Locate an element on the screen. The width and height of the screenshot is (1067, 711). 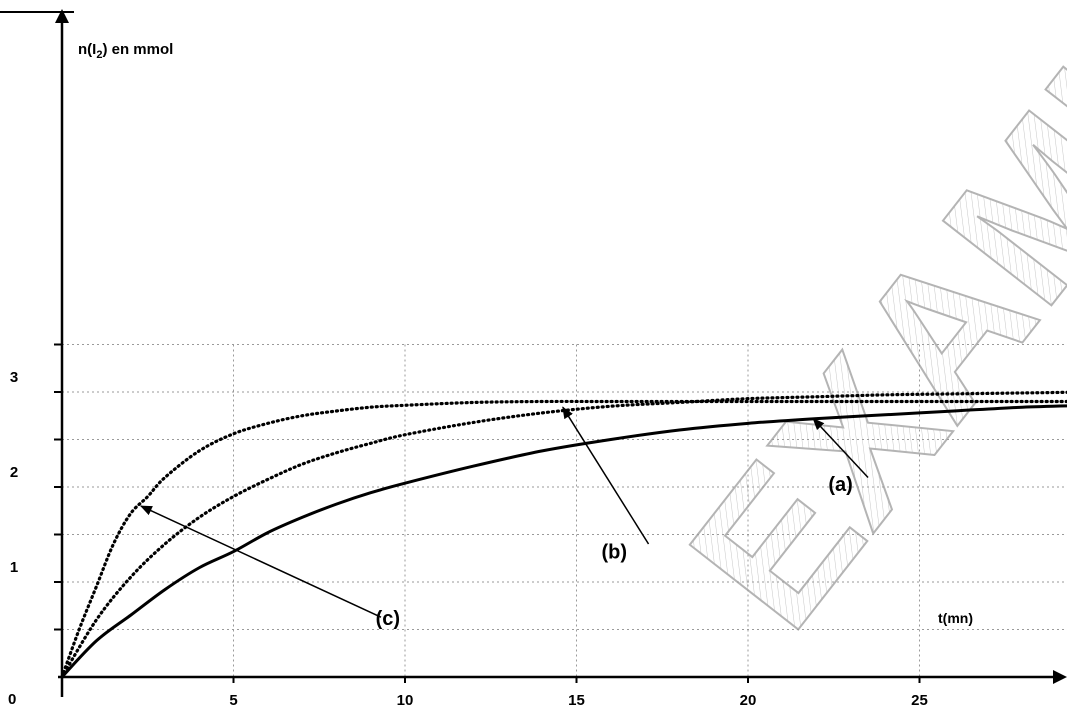
curve-label: (a) is located at coordinates (840, 485).